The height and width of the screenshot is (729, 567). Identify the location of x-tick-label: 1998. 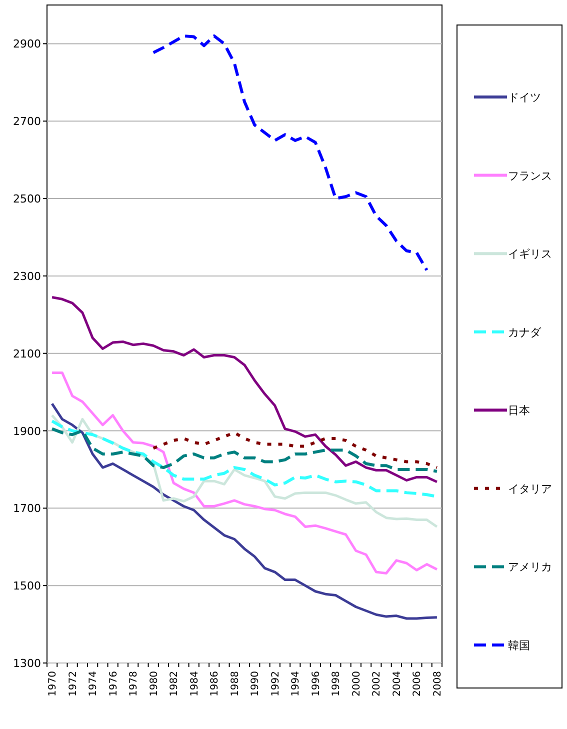
(336, 683).